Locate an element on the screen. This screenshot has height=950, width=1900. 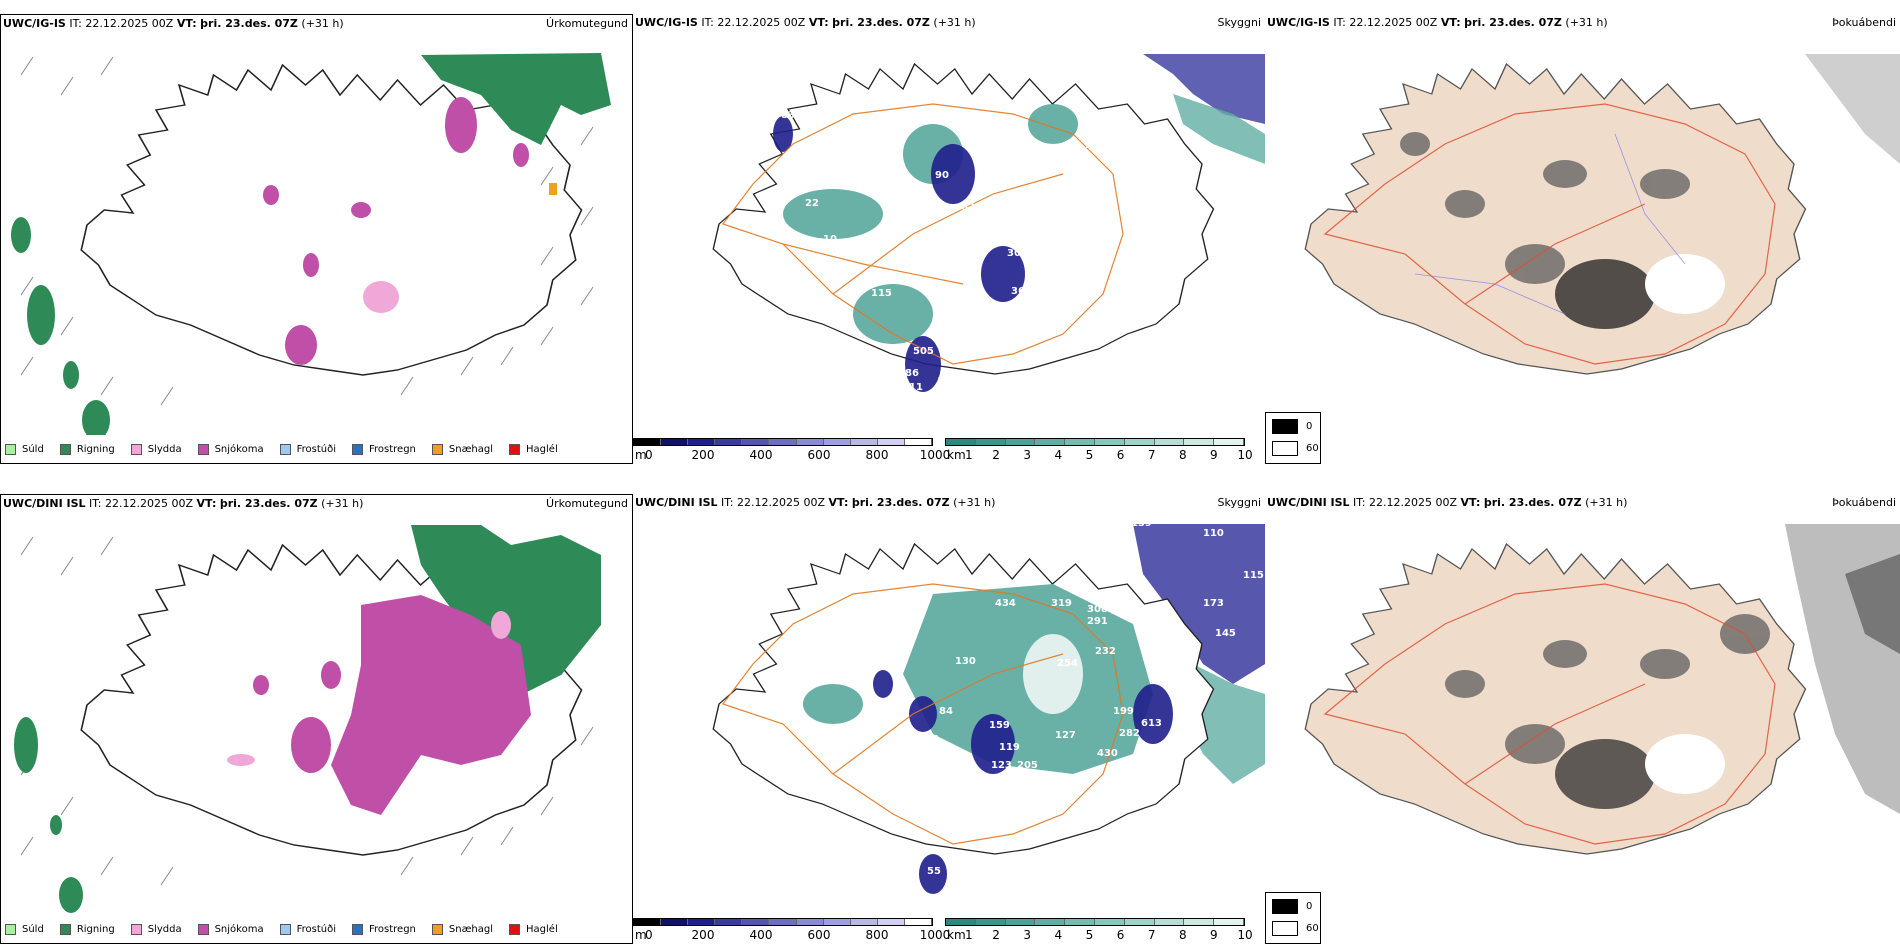
legend-item: Haglél is located at coordinates (533, 449).